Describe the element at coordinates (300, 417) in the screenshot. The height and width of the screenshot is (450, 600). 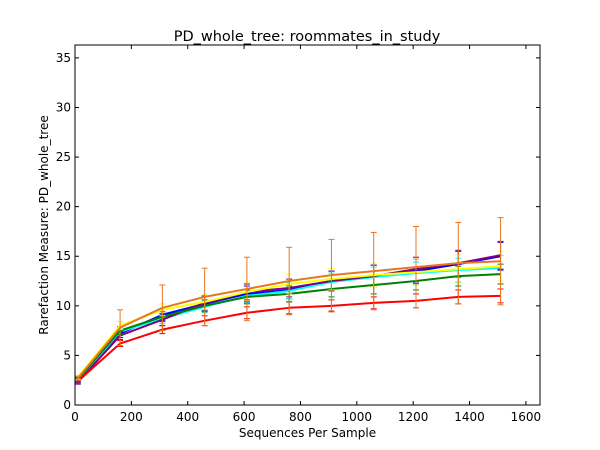
I see `x-tick-label: 800` at that location.